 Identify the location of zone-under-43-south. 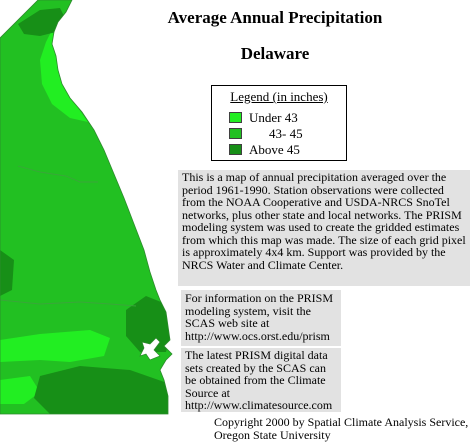
(55, 346).